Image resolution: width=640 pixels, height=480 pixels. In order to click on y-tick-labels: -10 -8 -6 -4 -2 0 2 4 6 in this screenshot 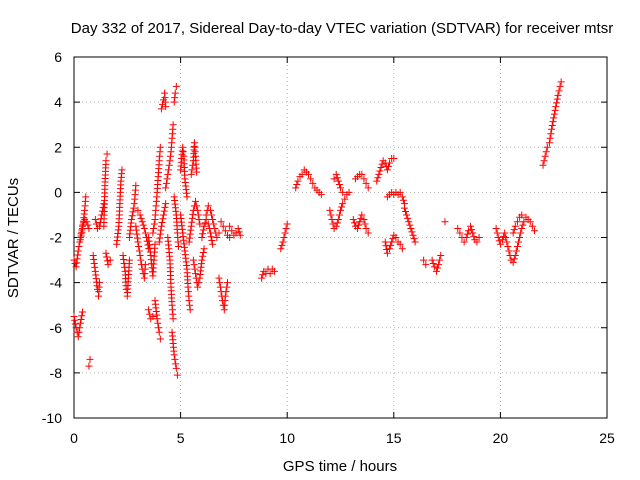, I will do `click(52, 237)`.